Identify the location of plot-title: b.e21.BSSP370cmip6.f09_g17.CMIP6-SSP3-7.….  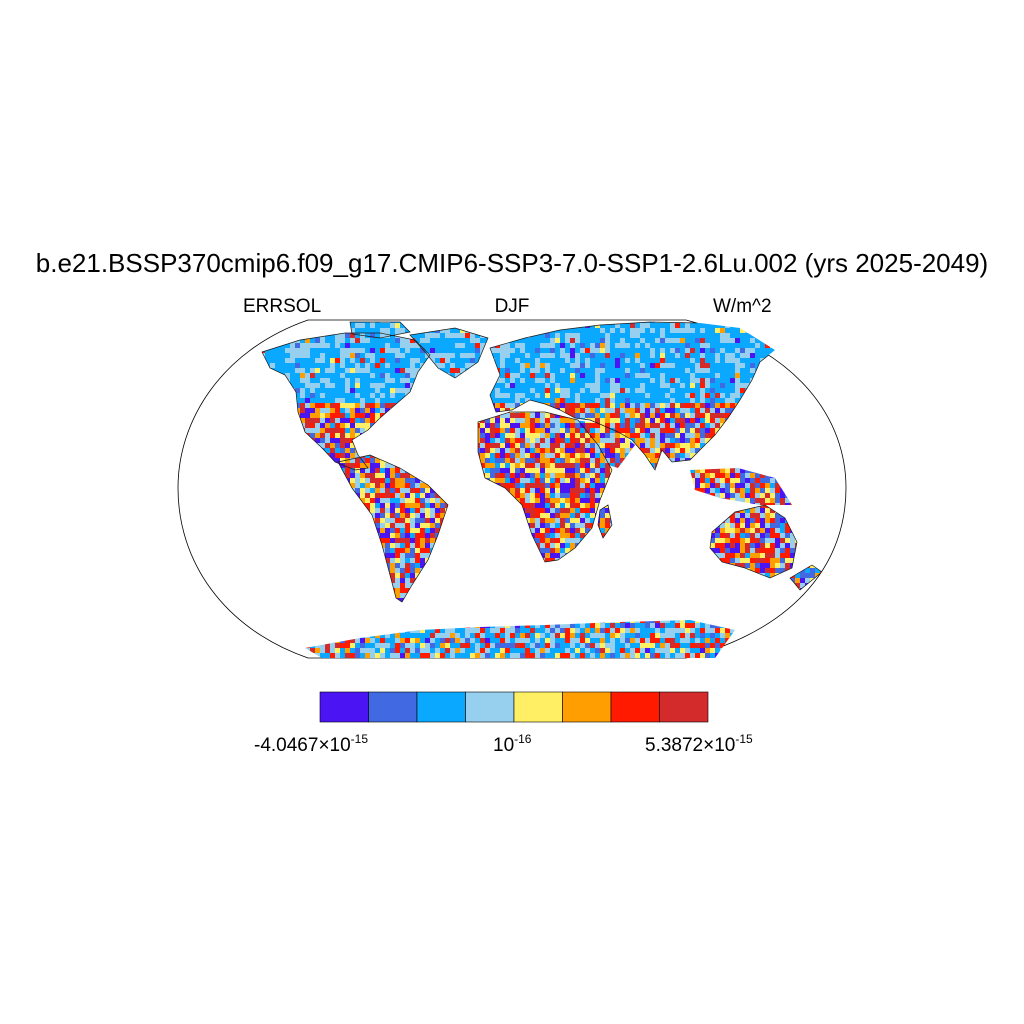
(512, 263).